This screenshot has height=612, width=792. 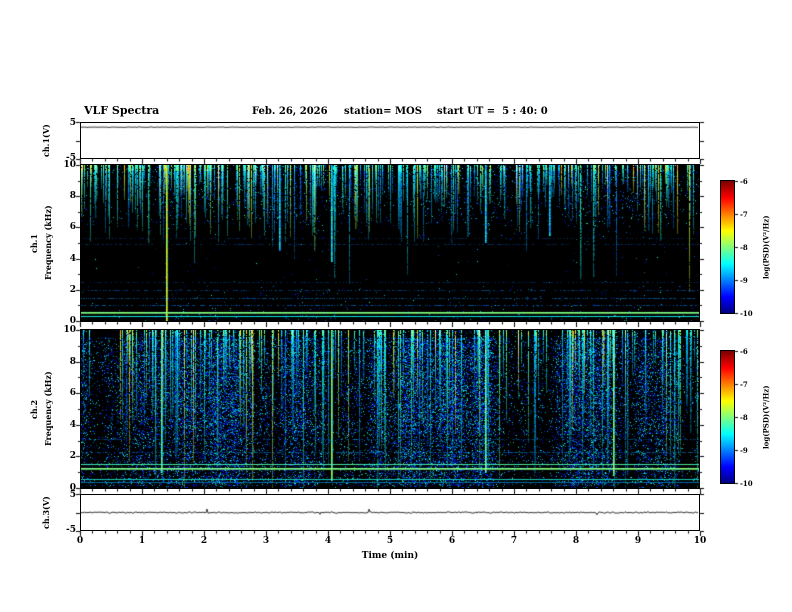 What do you see at coordinates (71, 158) in the screenshot?
I see `ch1-wave-y-tick-label: -5` at bounding box center [71, 158].